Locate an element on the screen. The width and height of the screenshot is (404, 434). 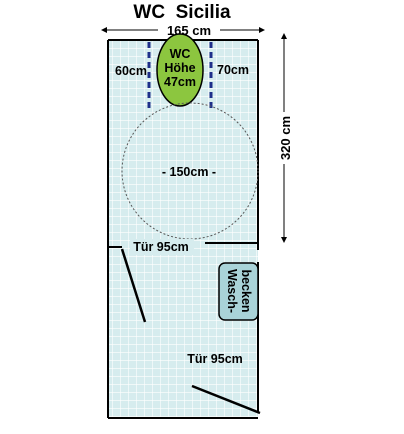
turning-circle is located at coordinates (190, 171).